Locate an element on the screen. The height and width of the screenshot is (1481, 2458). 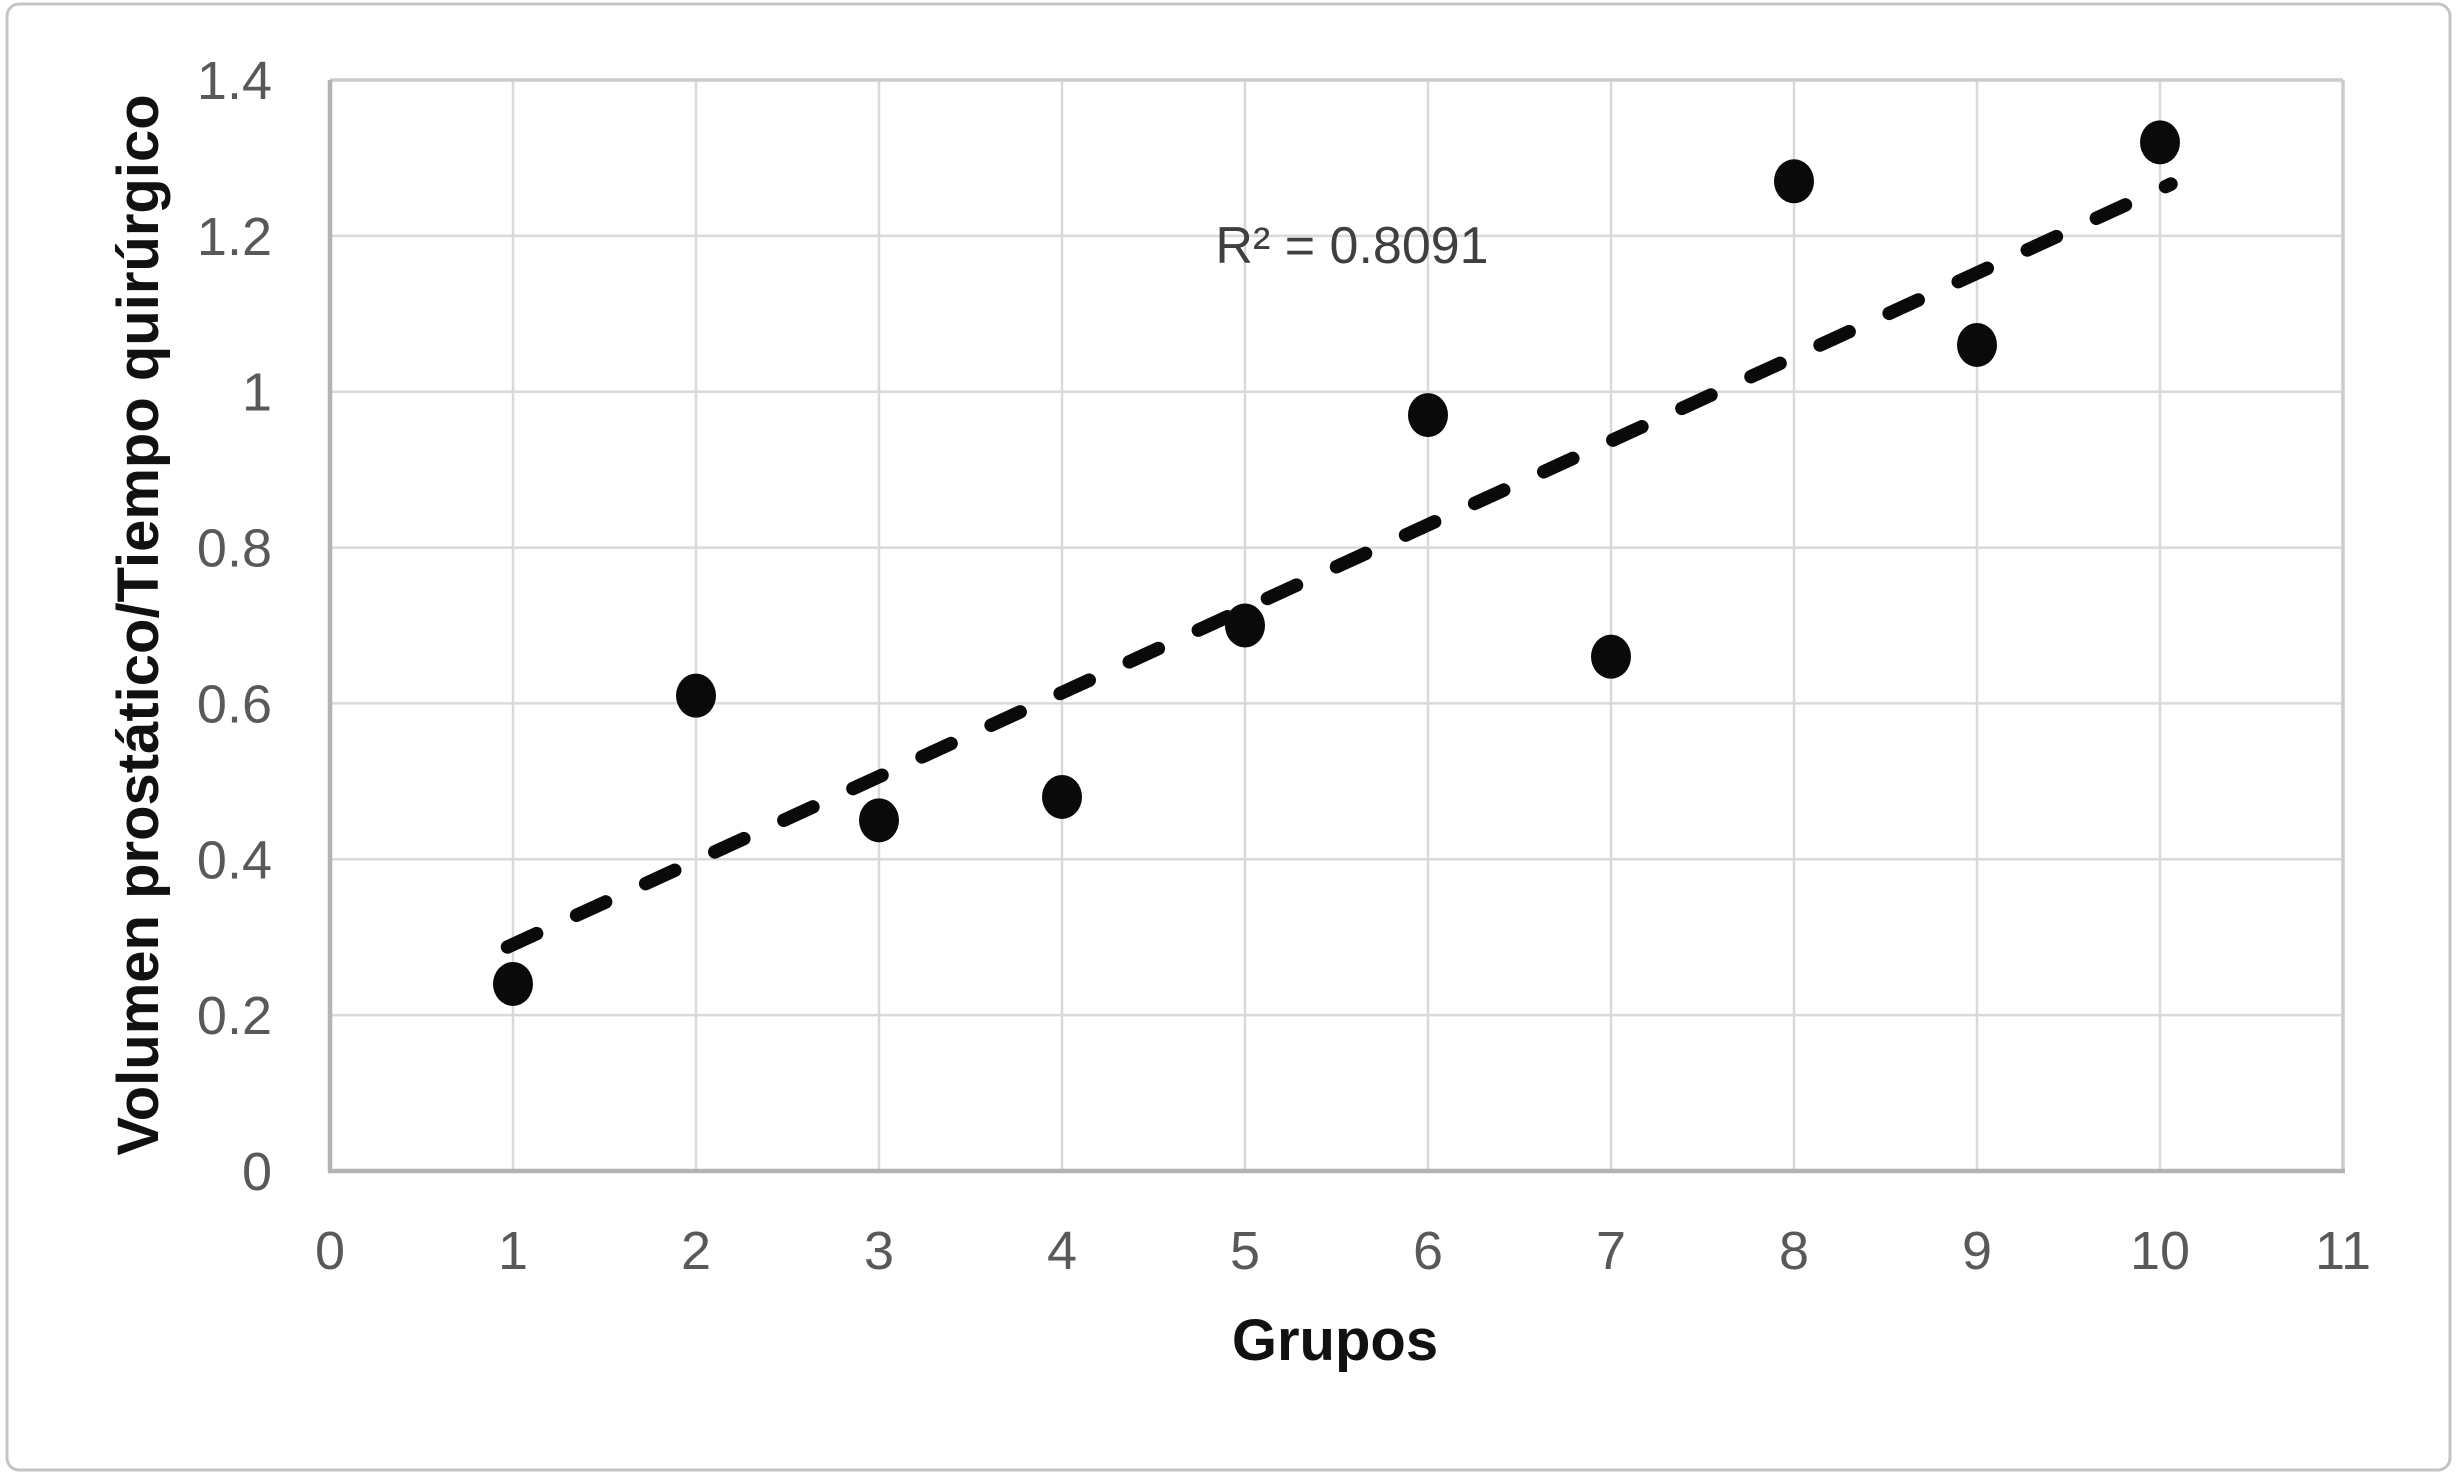
x-tick-label: 11 is located at coordinates (2343, 1251).